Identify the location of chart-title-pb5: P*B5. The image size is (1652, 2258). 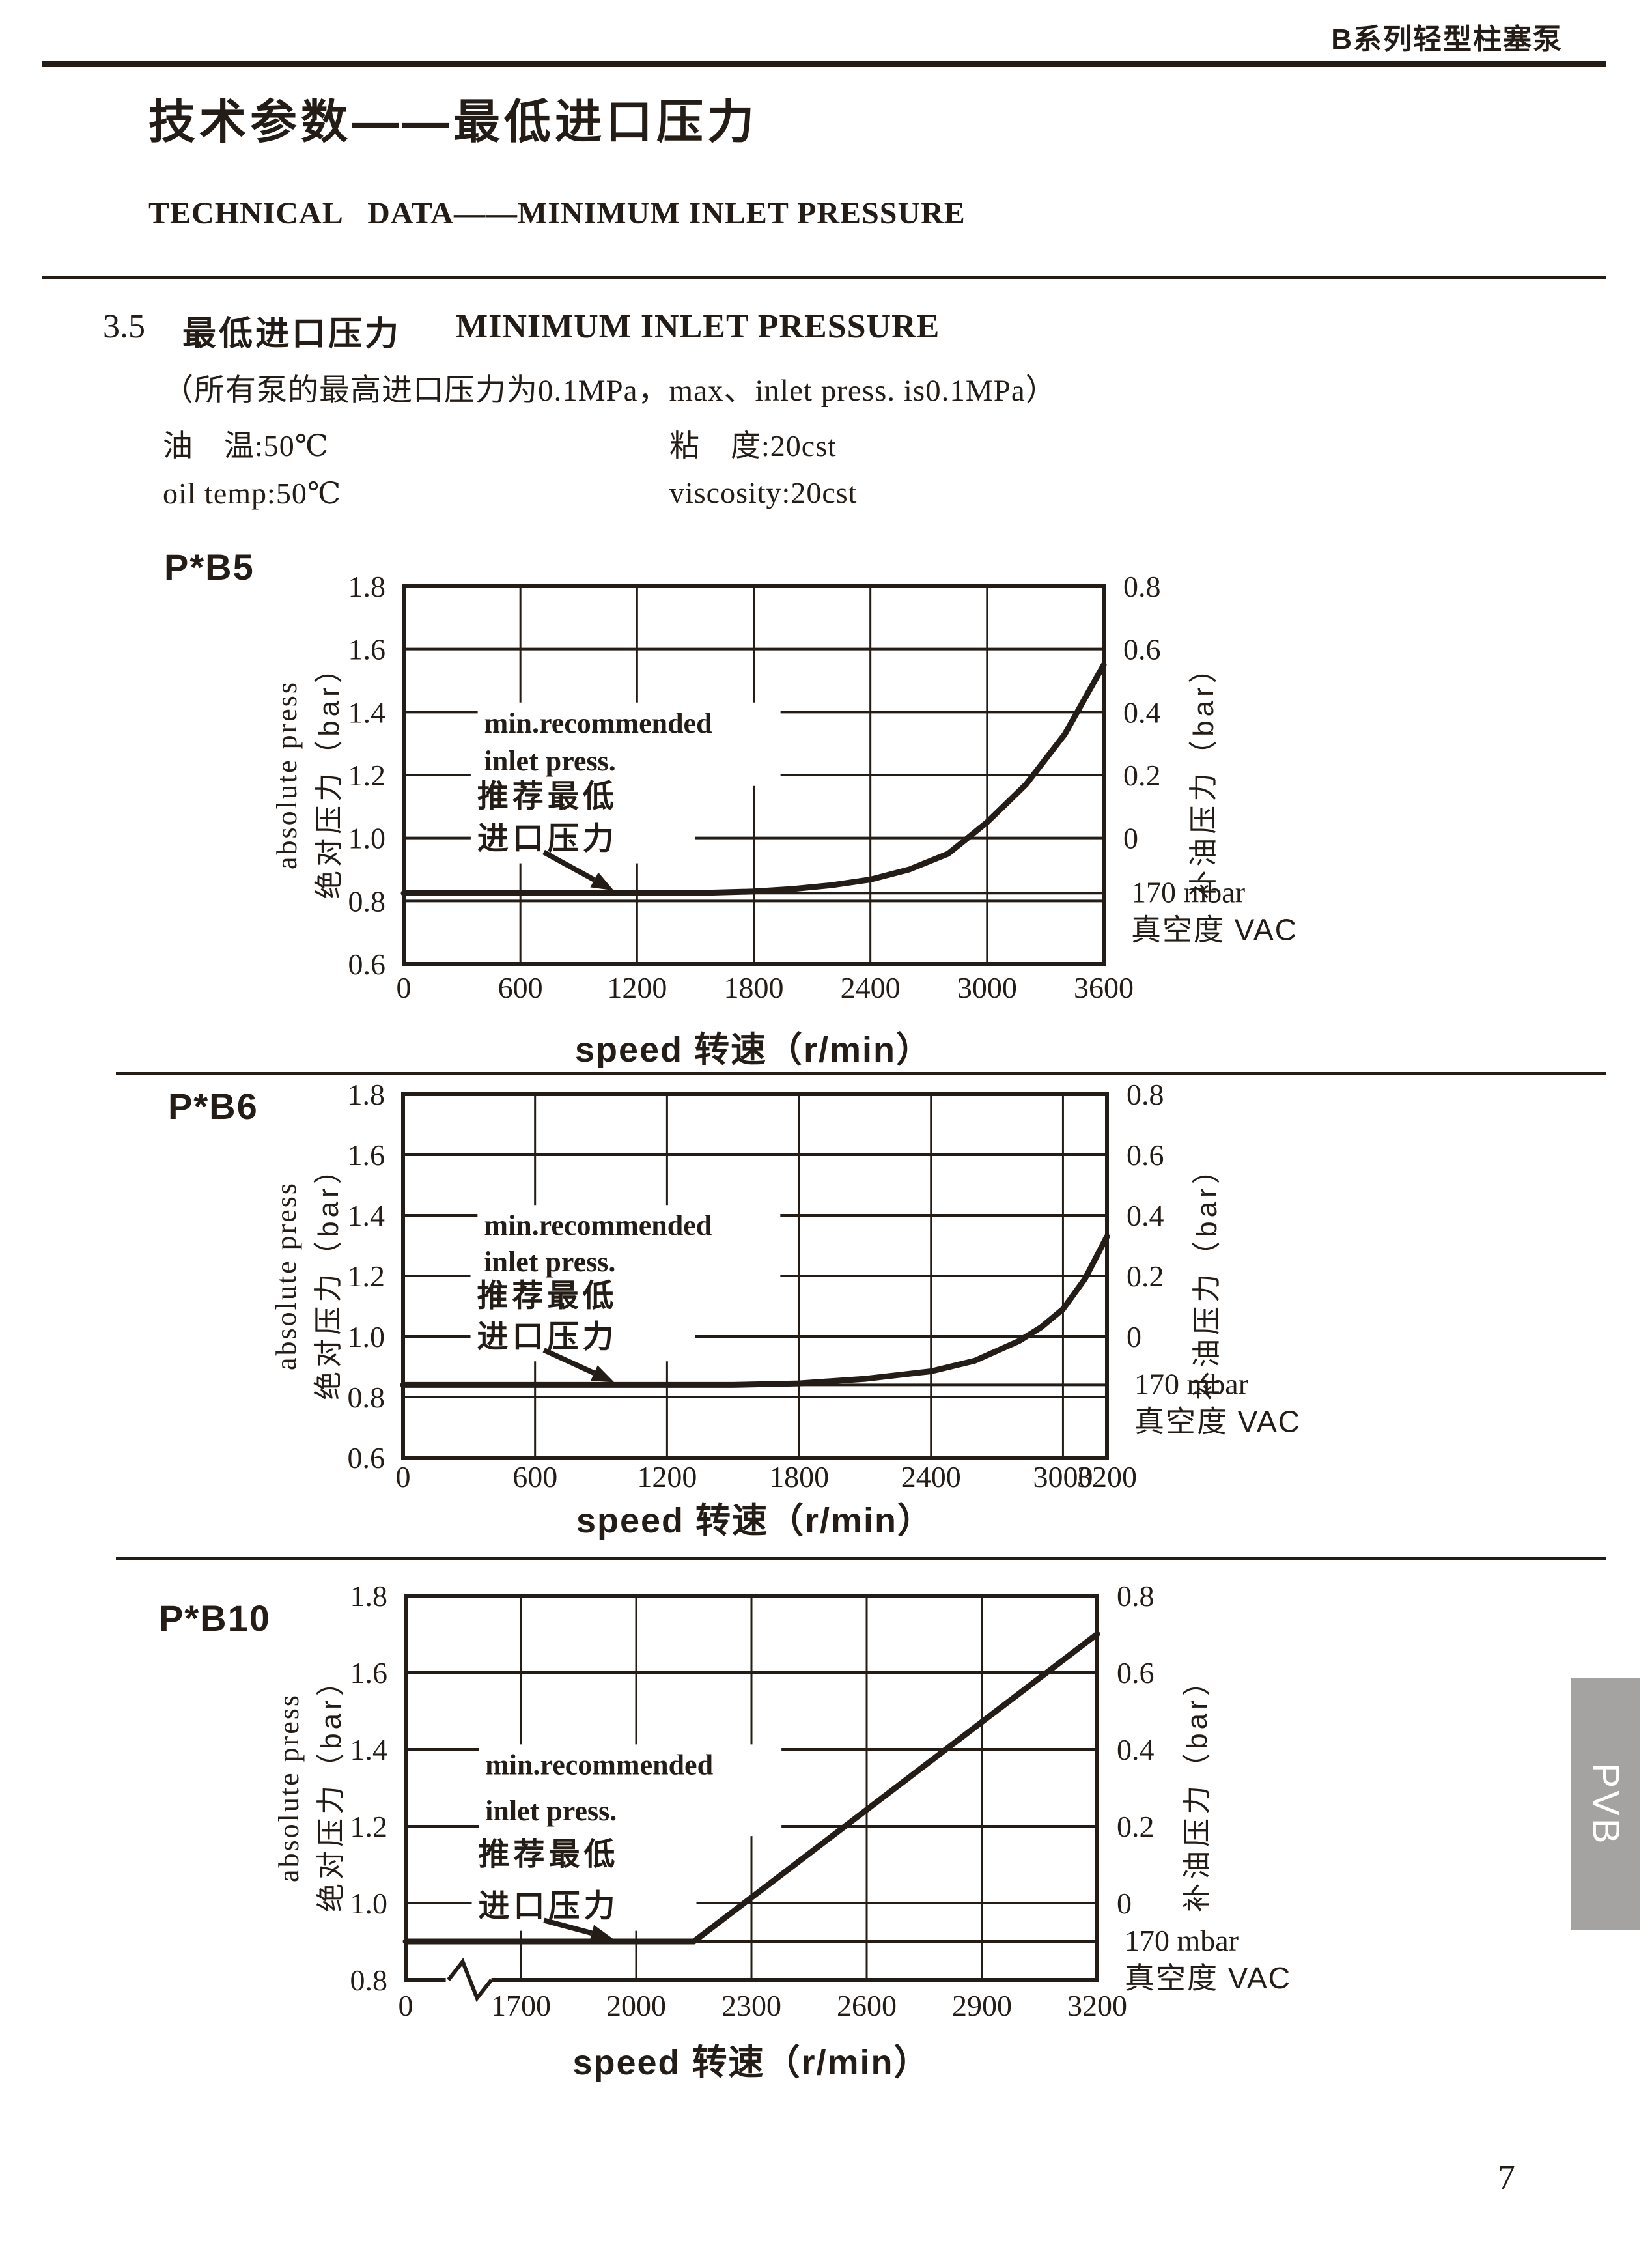
(210, 566).